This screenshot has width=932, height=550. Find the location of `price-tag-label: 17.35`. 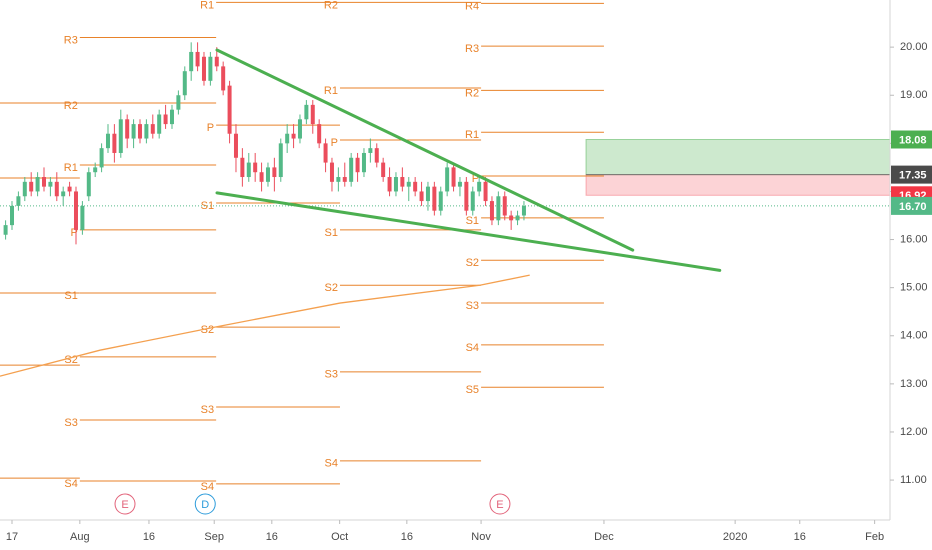

price-tag-label: 17.35 is located at coordinates (913, 176).